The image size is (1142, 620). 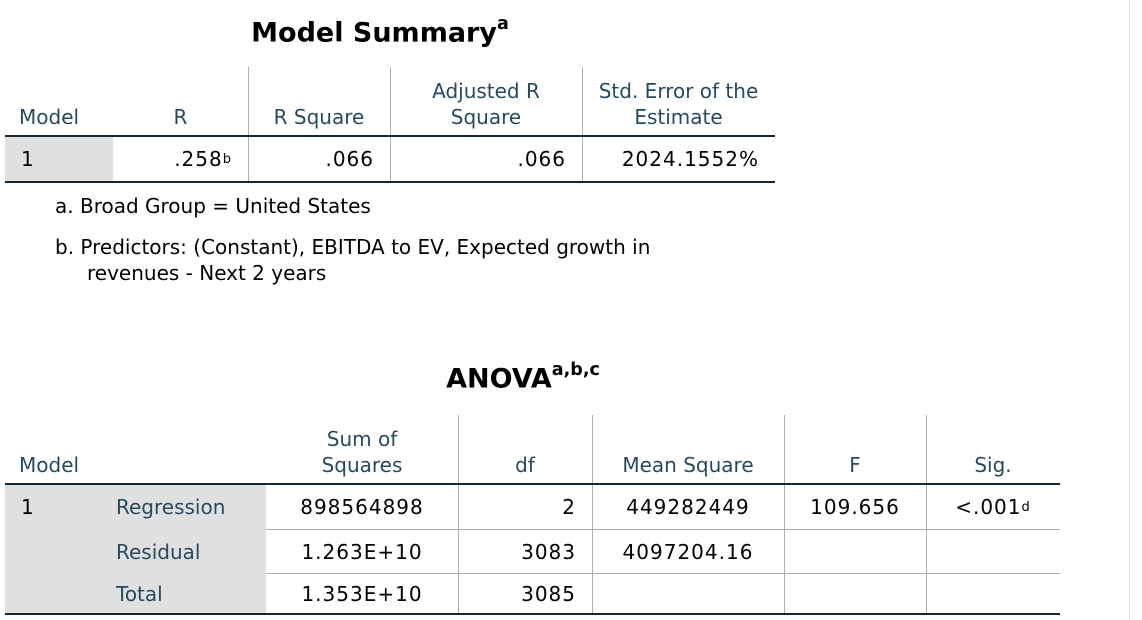 I want to click on table-cell: 2, so click(x=525, y=507).